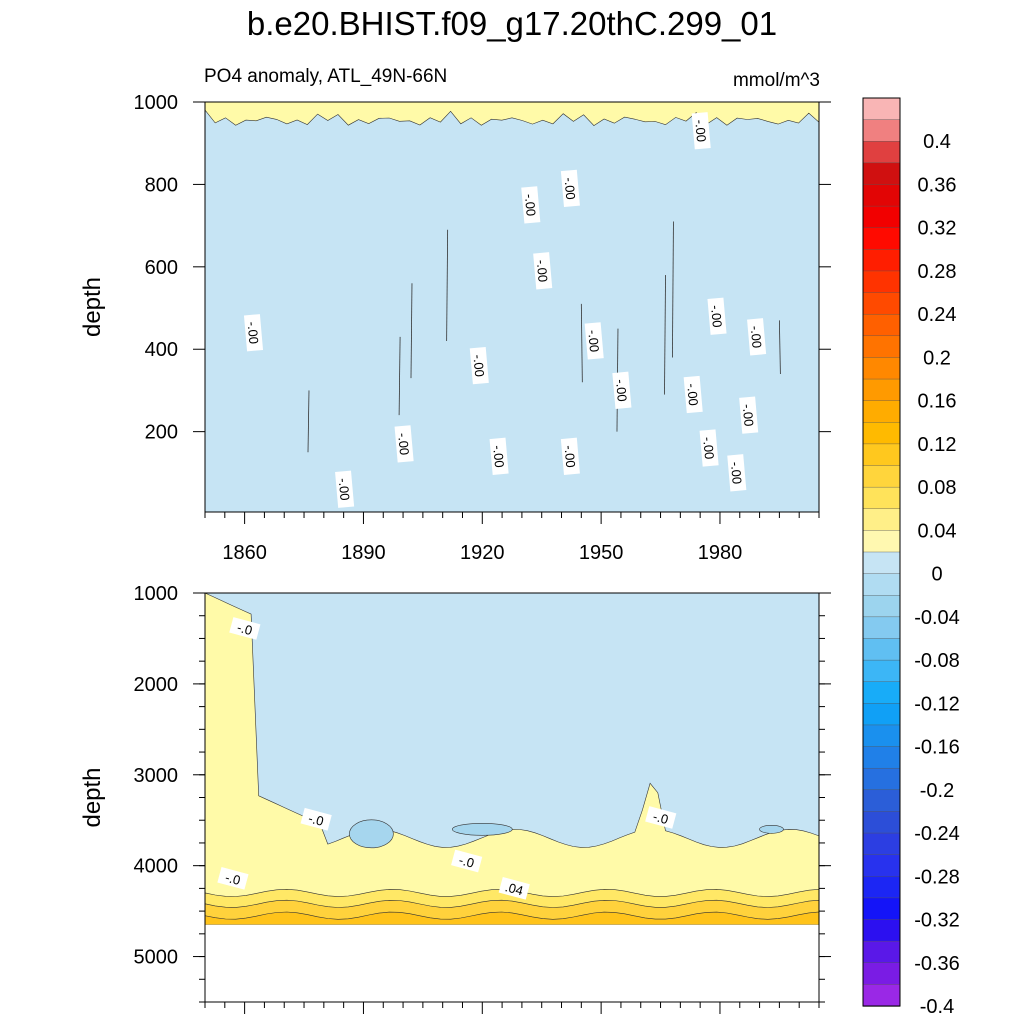 The image size is (1024, 1024). What do you see at coordinates (937, 921) in the screenshot?
I see `colorbar-label: -0.32` at bounding box center [937, 921].